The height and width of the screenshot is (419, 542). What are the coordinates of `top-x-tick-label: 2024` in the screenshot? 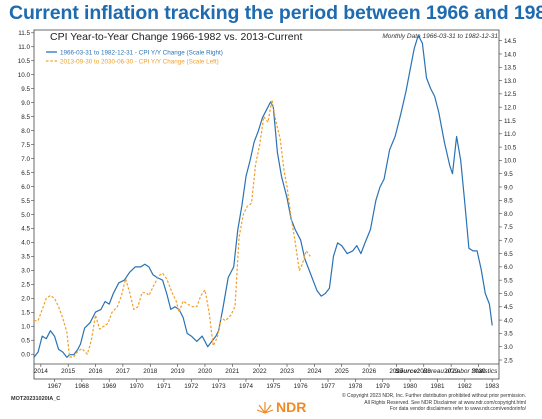 It's located at (314, 371).